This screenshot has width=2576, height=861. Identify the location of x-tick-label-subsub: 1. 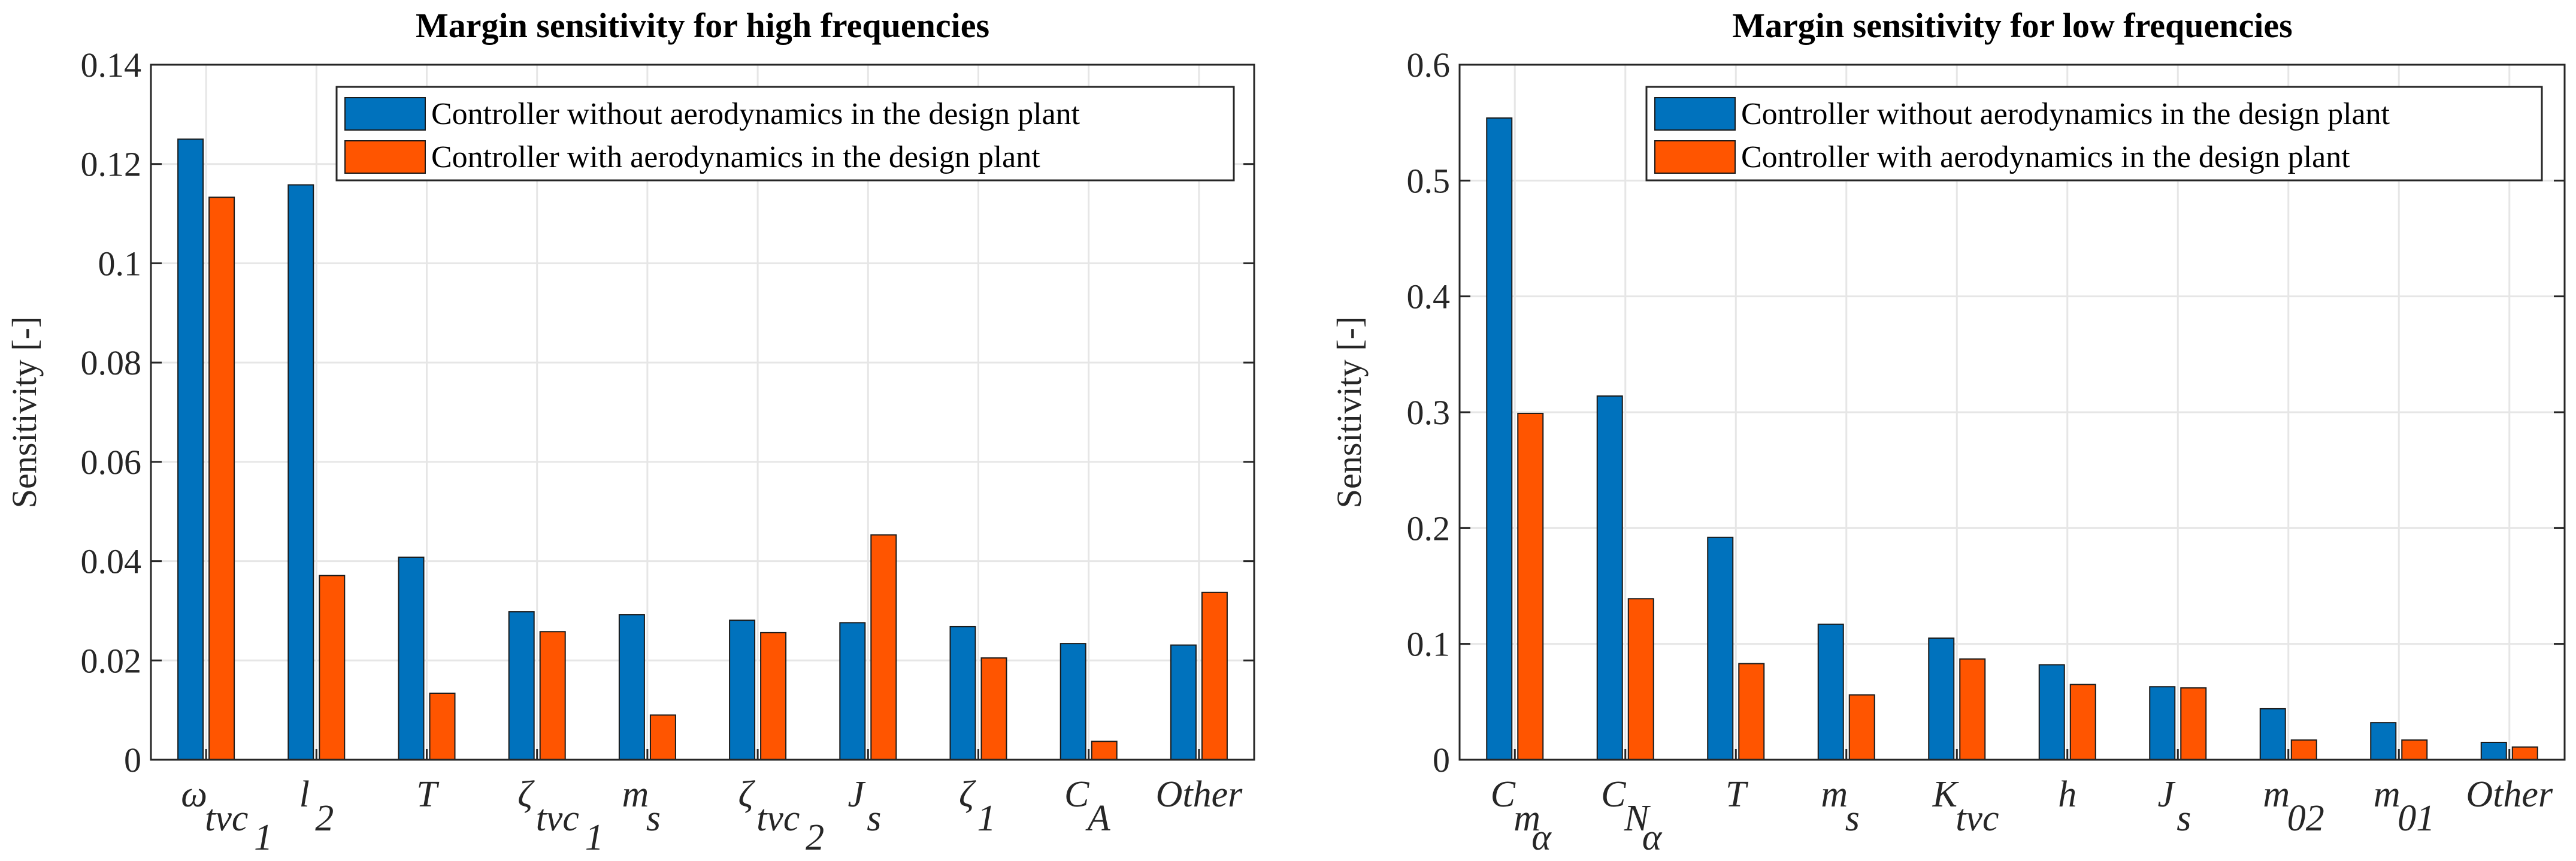
(594, 838).